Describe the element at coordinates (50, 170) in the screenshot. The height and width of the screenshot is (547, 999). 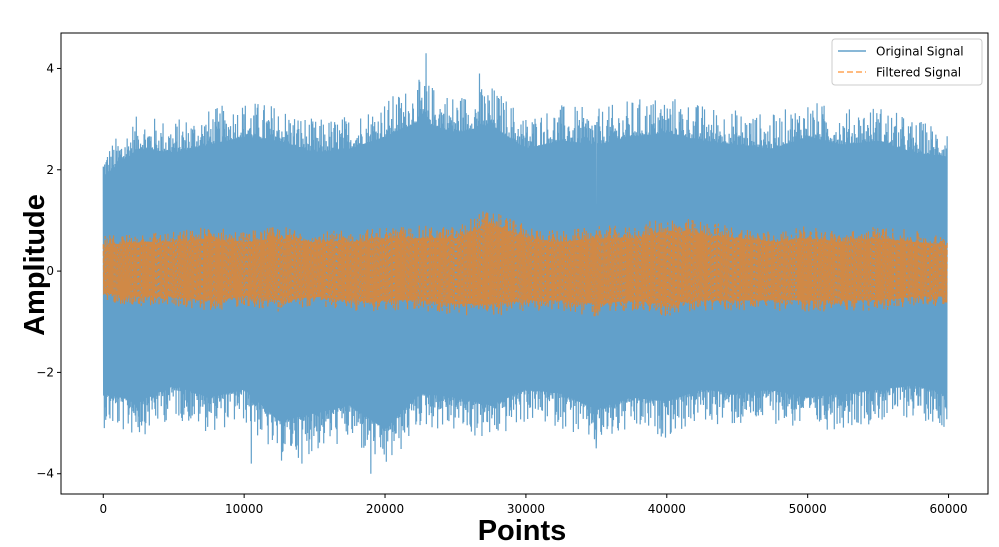
I see `y-tick-label: 2` at that location.